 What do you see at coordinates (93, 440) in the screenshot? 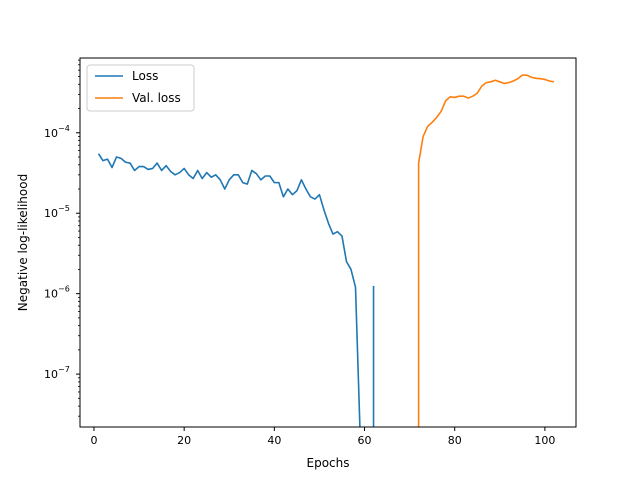
I see `x-tick-label: 0` at bounding box center [93, 440].